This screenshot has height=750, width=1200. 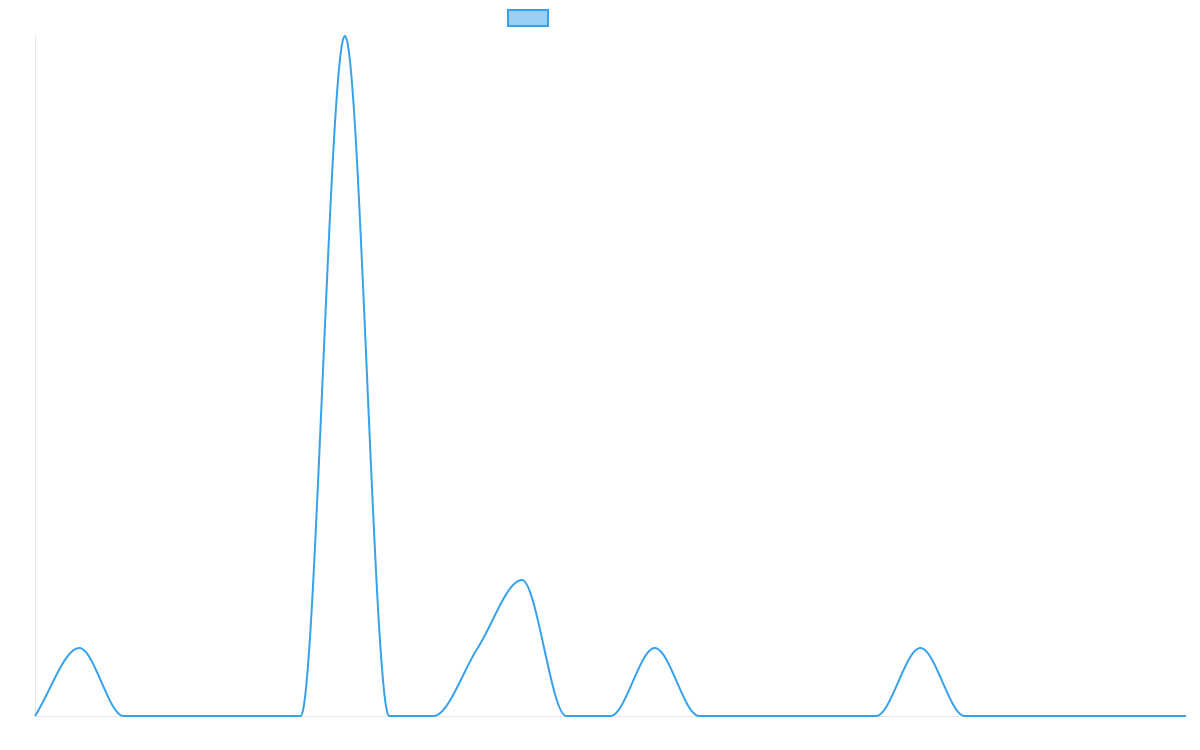 I want to click on legend, so click(x=528, y=18).